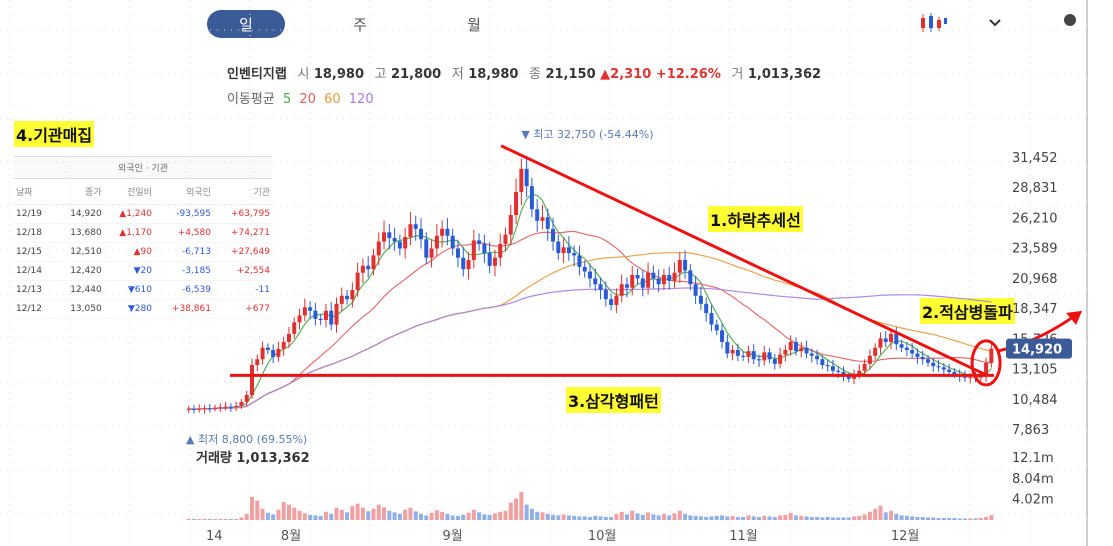 This screenshot has width=1113, height=546. Describe the element at coordinates (1033, 499) in the screenshot. I see `volume-tick-label: 4.02m` at that location.